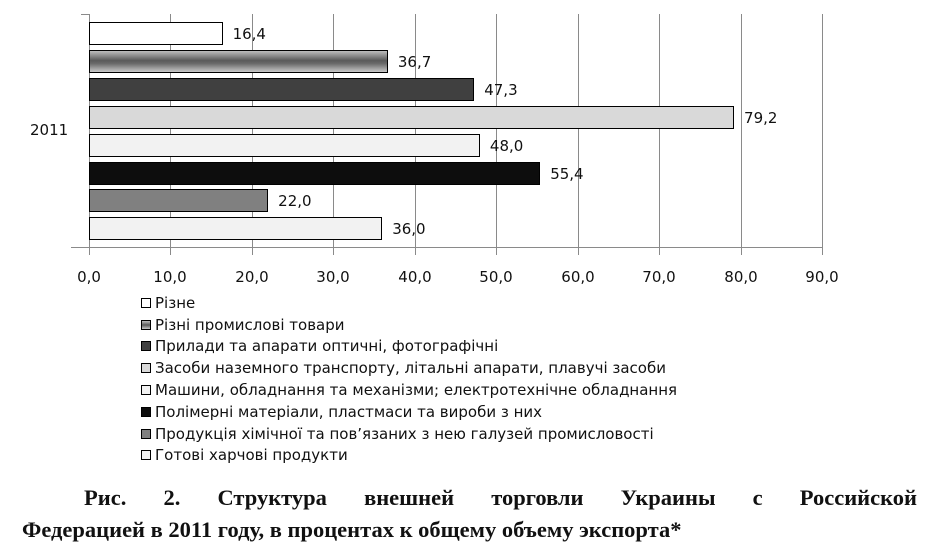  What do you see at coordinates (501, 90) in the screenshot?
I see `bar-value-label: 47,3` at bounding box center [501, 90].